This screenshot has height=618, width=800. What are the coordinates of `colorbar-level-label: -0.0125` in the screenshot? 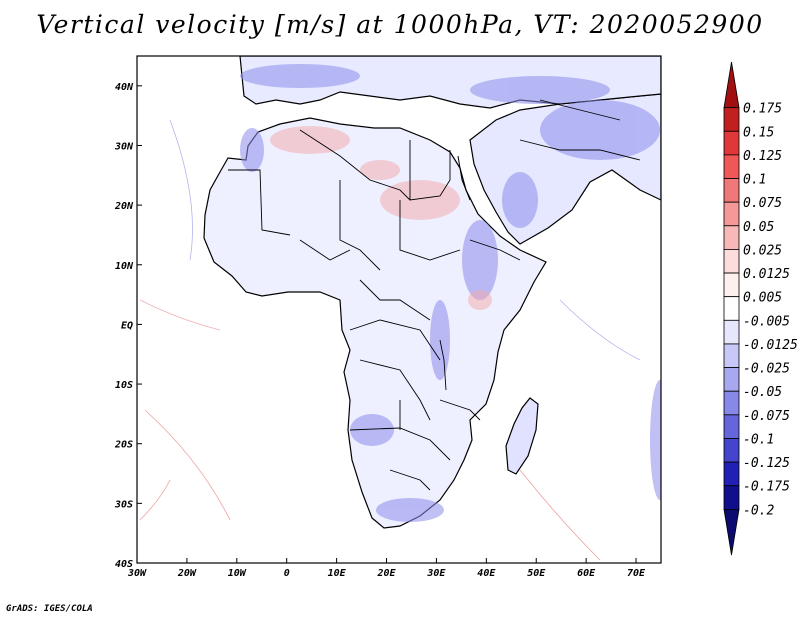 It's located at (770, 345).